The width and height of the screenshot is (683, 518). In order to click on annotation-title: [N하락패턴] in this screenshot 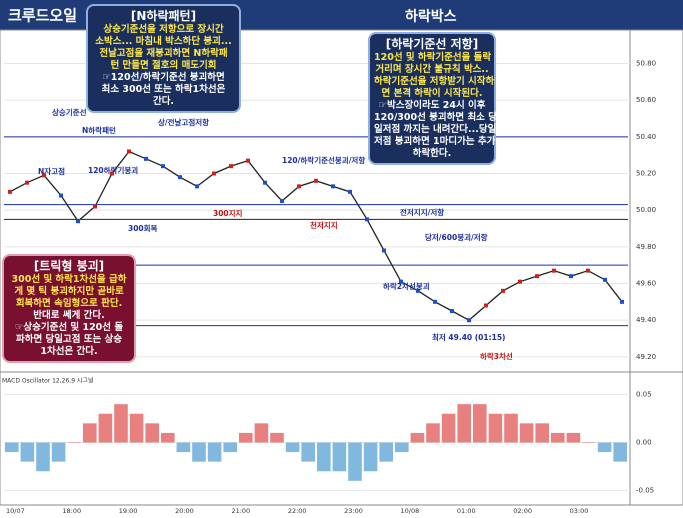, I will do `click(163, 16)`.